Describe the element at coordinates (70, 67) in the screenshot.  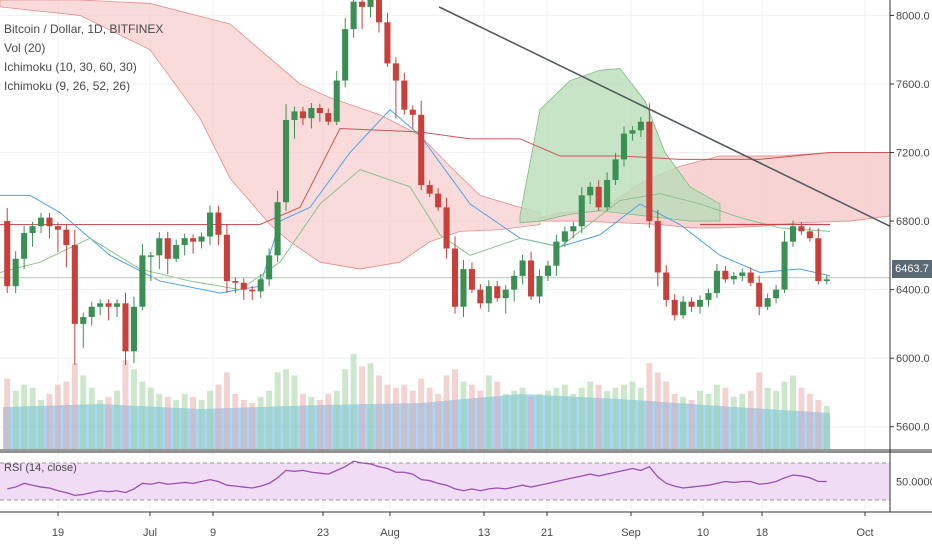
I see `legend-ichimoku-1: Ichimoku (10, 30, 60, 30)` at that location.